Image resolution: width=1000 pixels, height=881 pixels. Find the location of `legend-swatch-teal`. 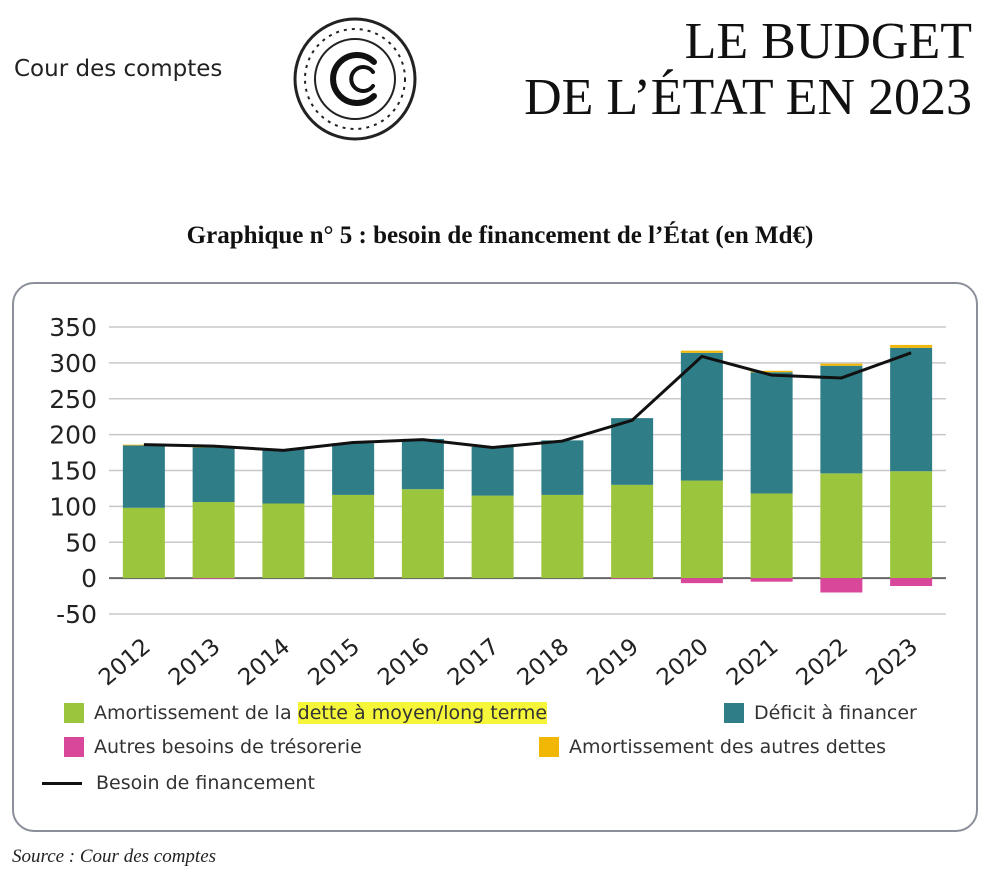

legend-swatch-teal is located at coordinates (734, 713).